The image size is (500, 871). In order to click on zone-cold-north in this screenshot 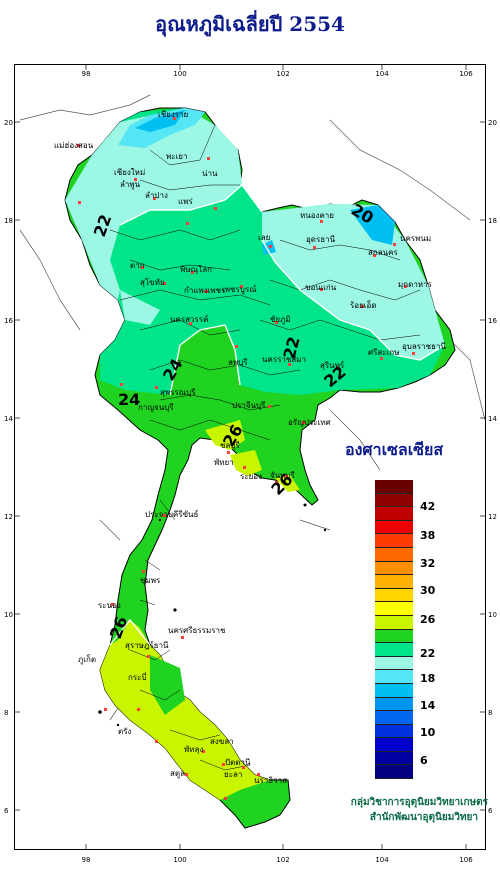, I will do `click(153, 204)`.